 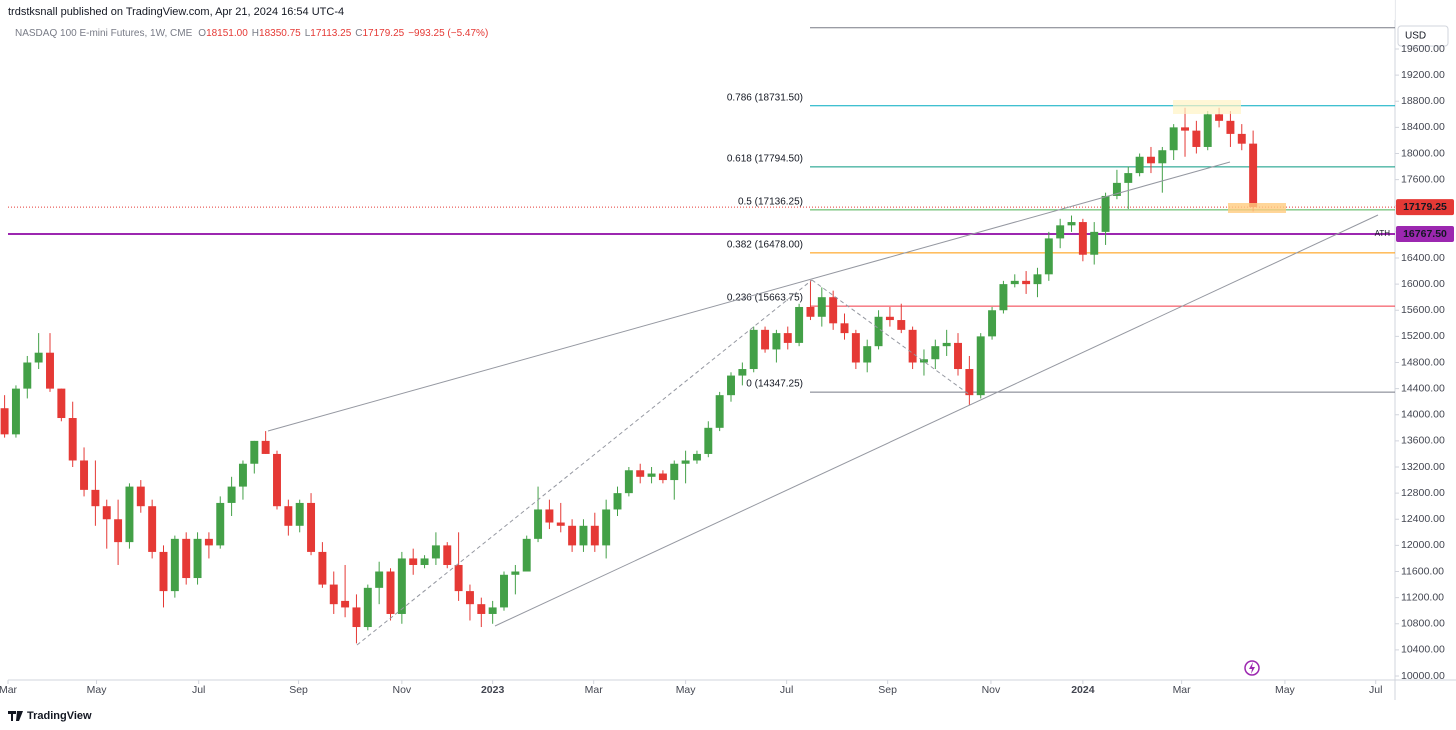 What do you see at coordinates (1422, 571) in the screenshot?
I see `y-tick-label: 11600.00` at bounding box center [1422, 571].